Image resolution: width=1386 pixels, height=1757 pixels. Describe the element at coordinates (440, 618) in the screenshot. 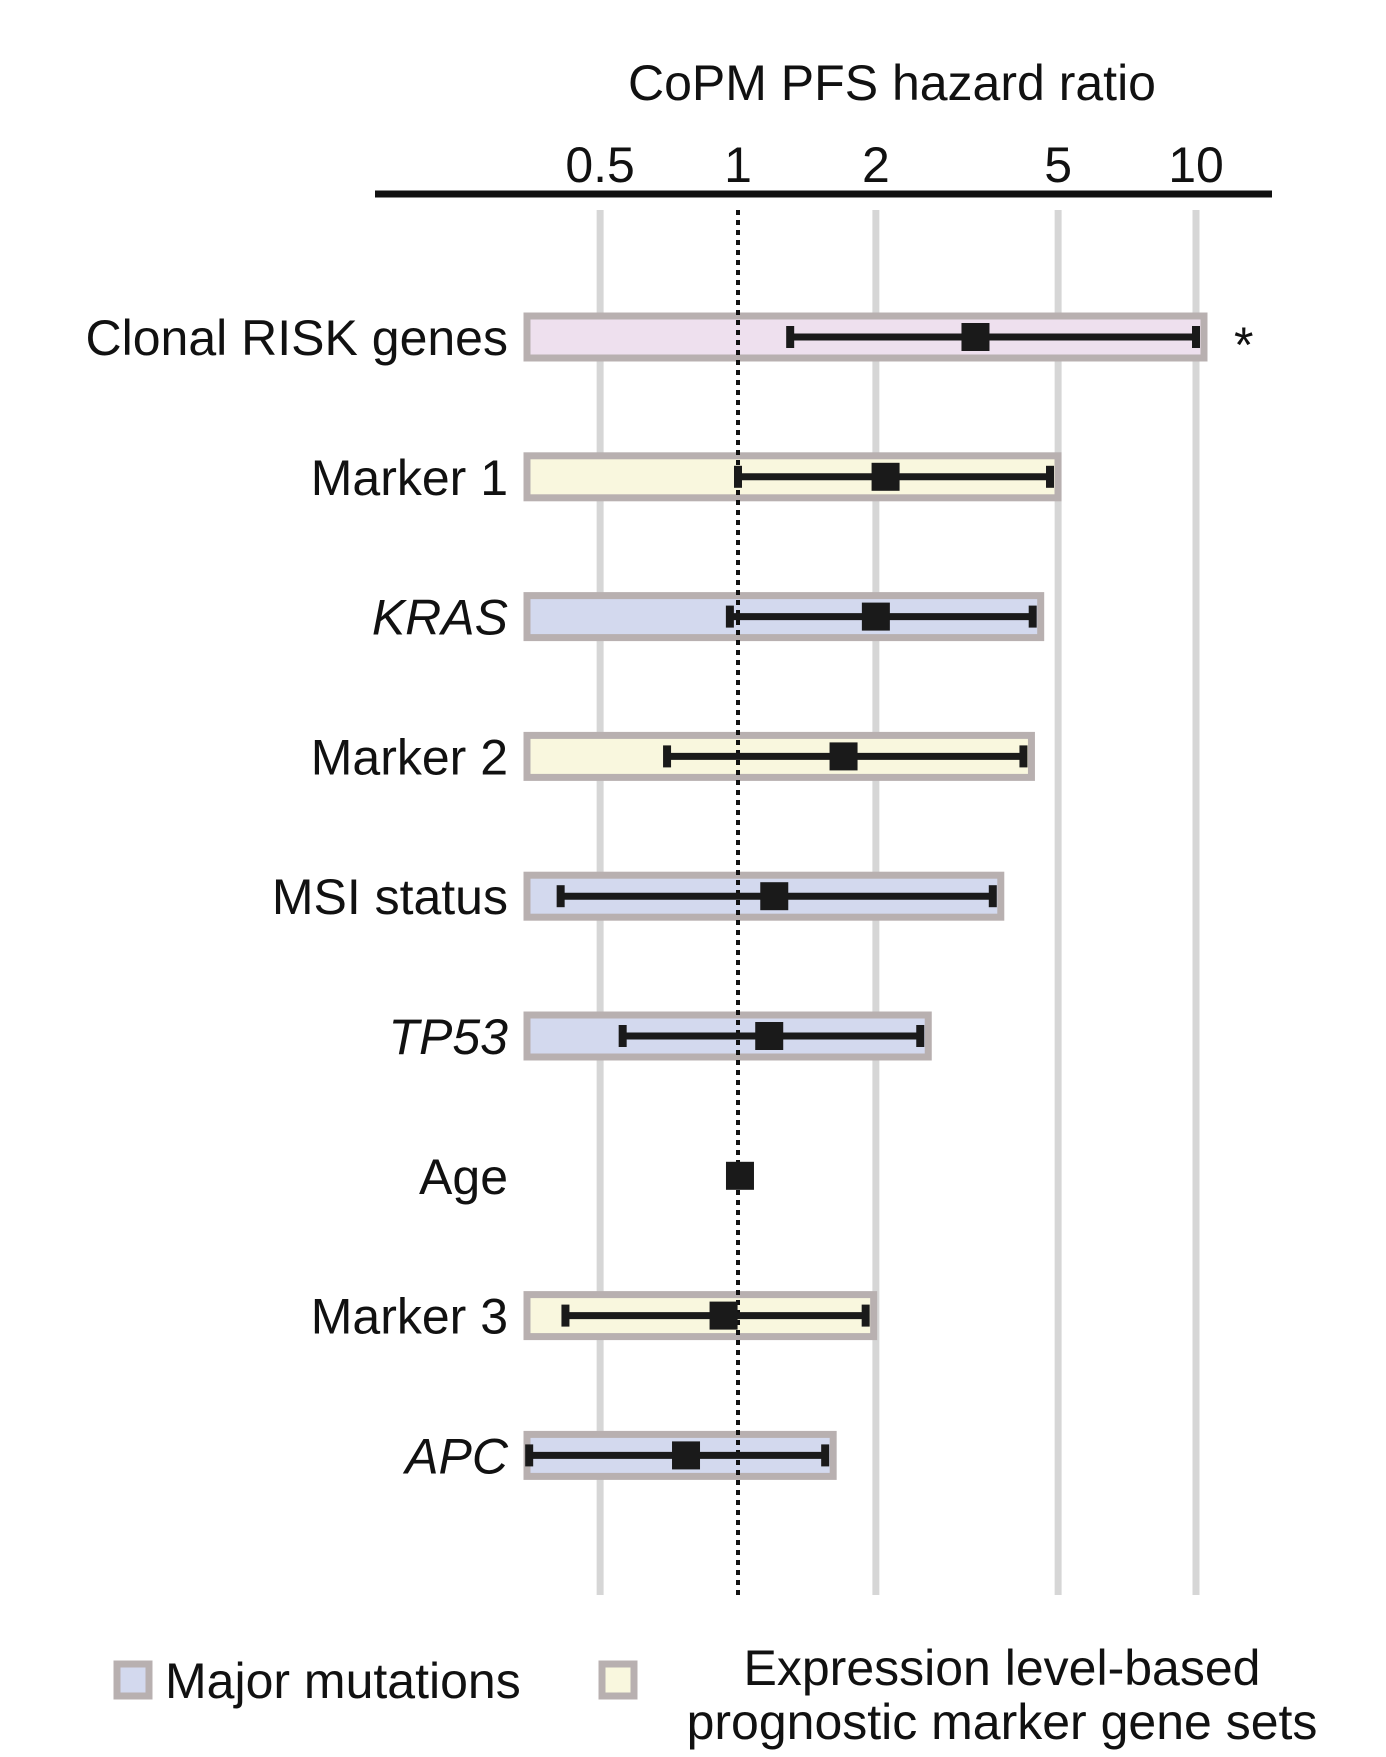

I see `row-label: KRAS` at that location.